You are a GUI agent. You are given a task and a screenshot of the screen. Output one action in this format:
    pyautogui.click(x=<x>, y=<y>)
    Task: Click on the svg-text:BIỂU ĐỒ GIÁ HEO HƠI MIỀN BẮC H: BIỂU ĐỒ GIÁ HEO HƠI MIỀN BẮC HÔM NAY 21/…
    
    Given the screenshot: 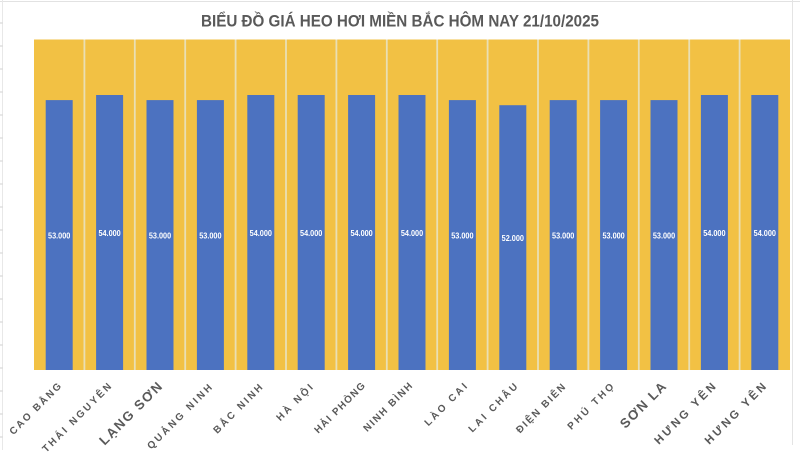 What is the action you would take?
    pyautogui.click(x=400, y=20)
    